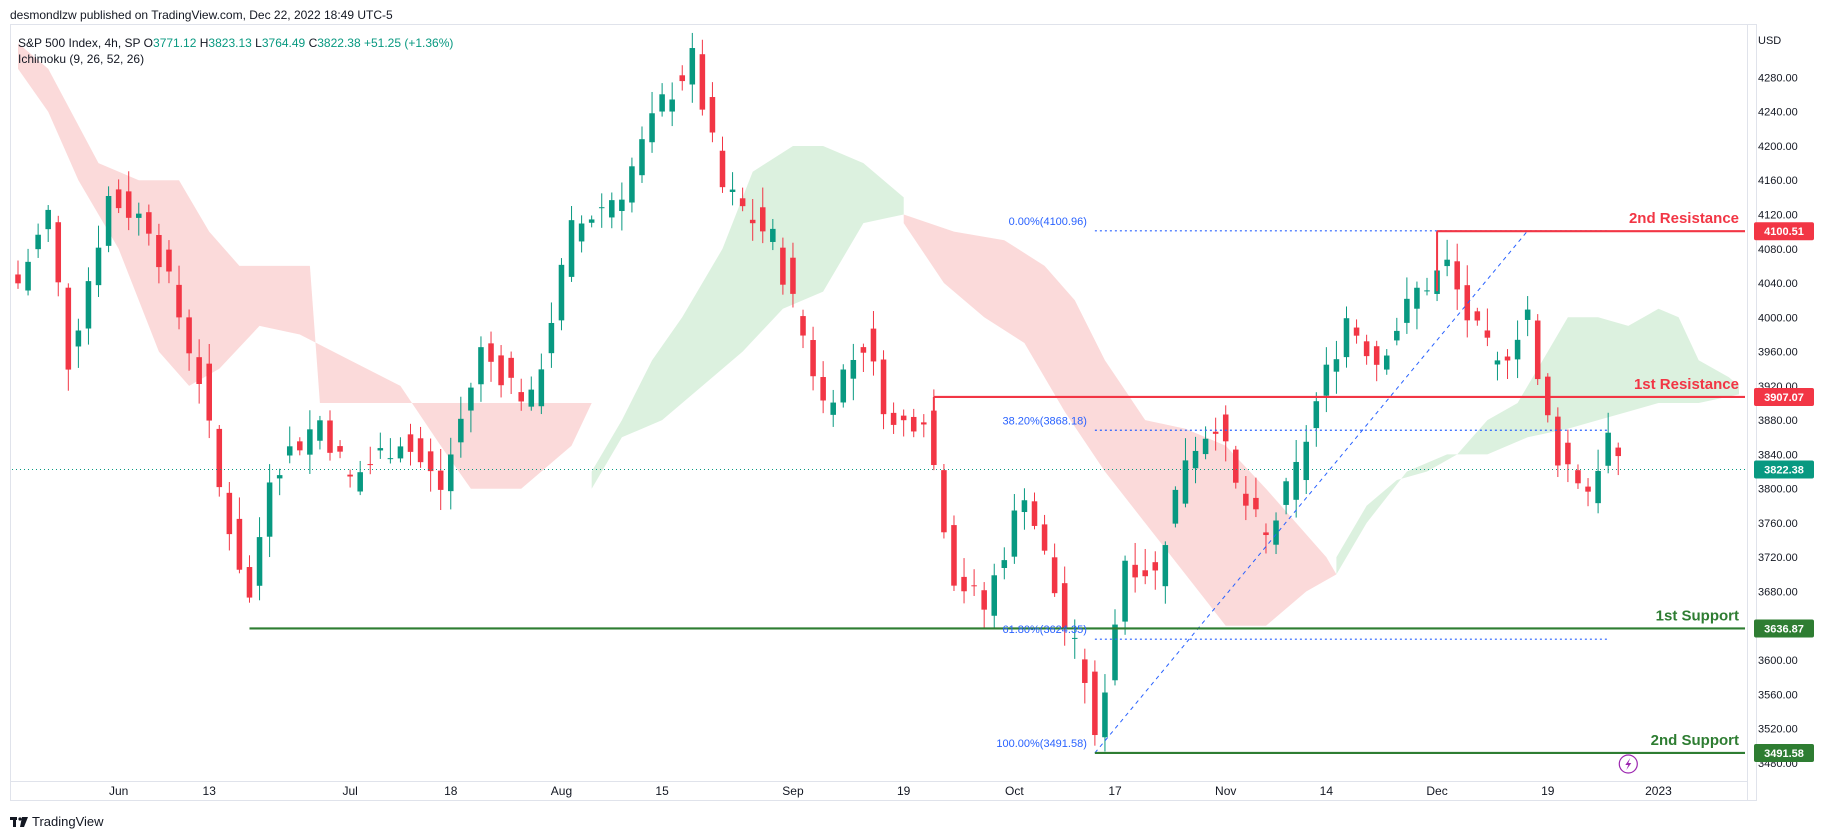 The width and height of the screenshot is (1832, 840). What do you see at coordinates (81, 59) in the screenshot?
I see `indicator-legend: Ichimoku (9, 26, 52, 26)` at bounding box center [81, 59].